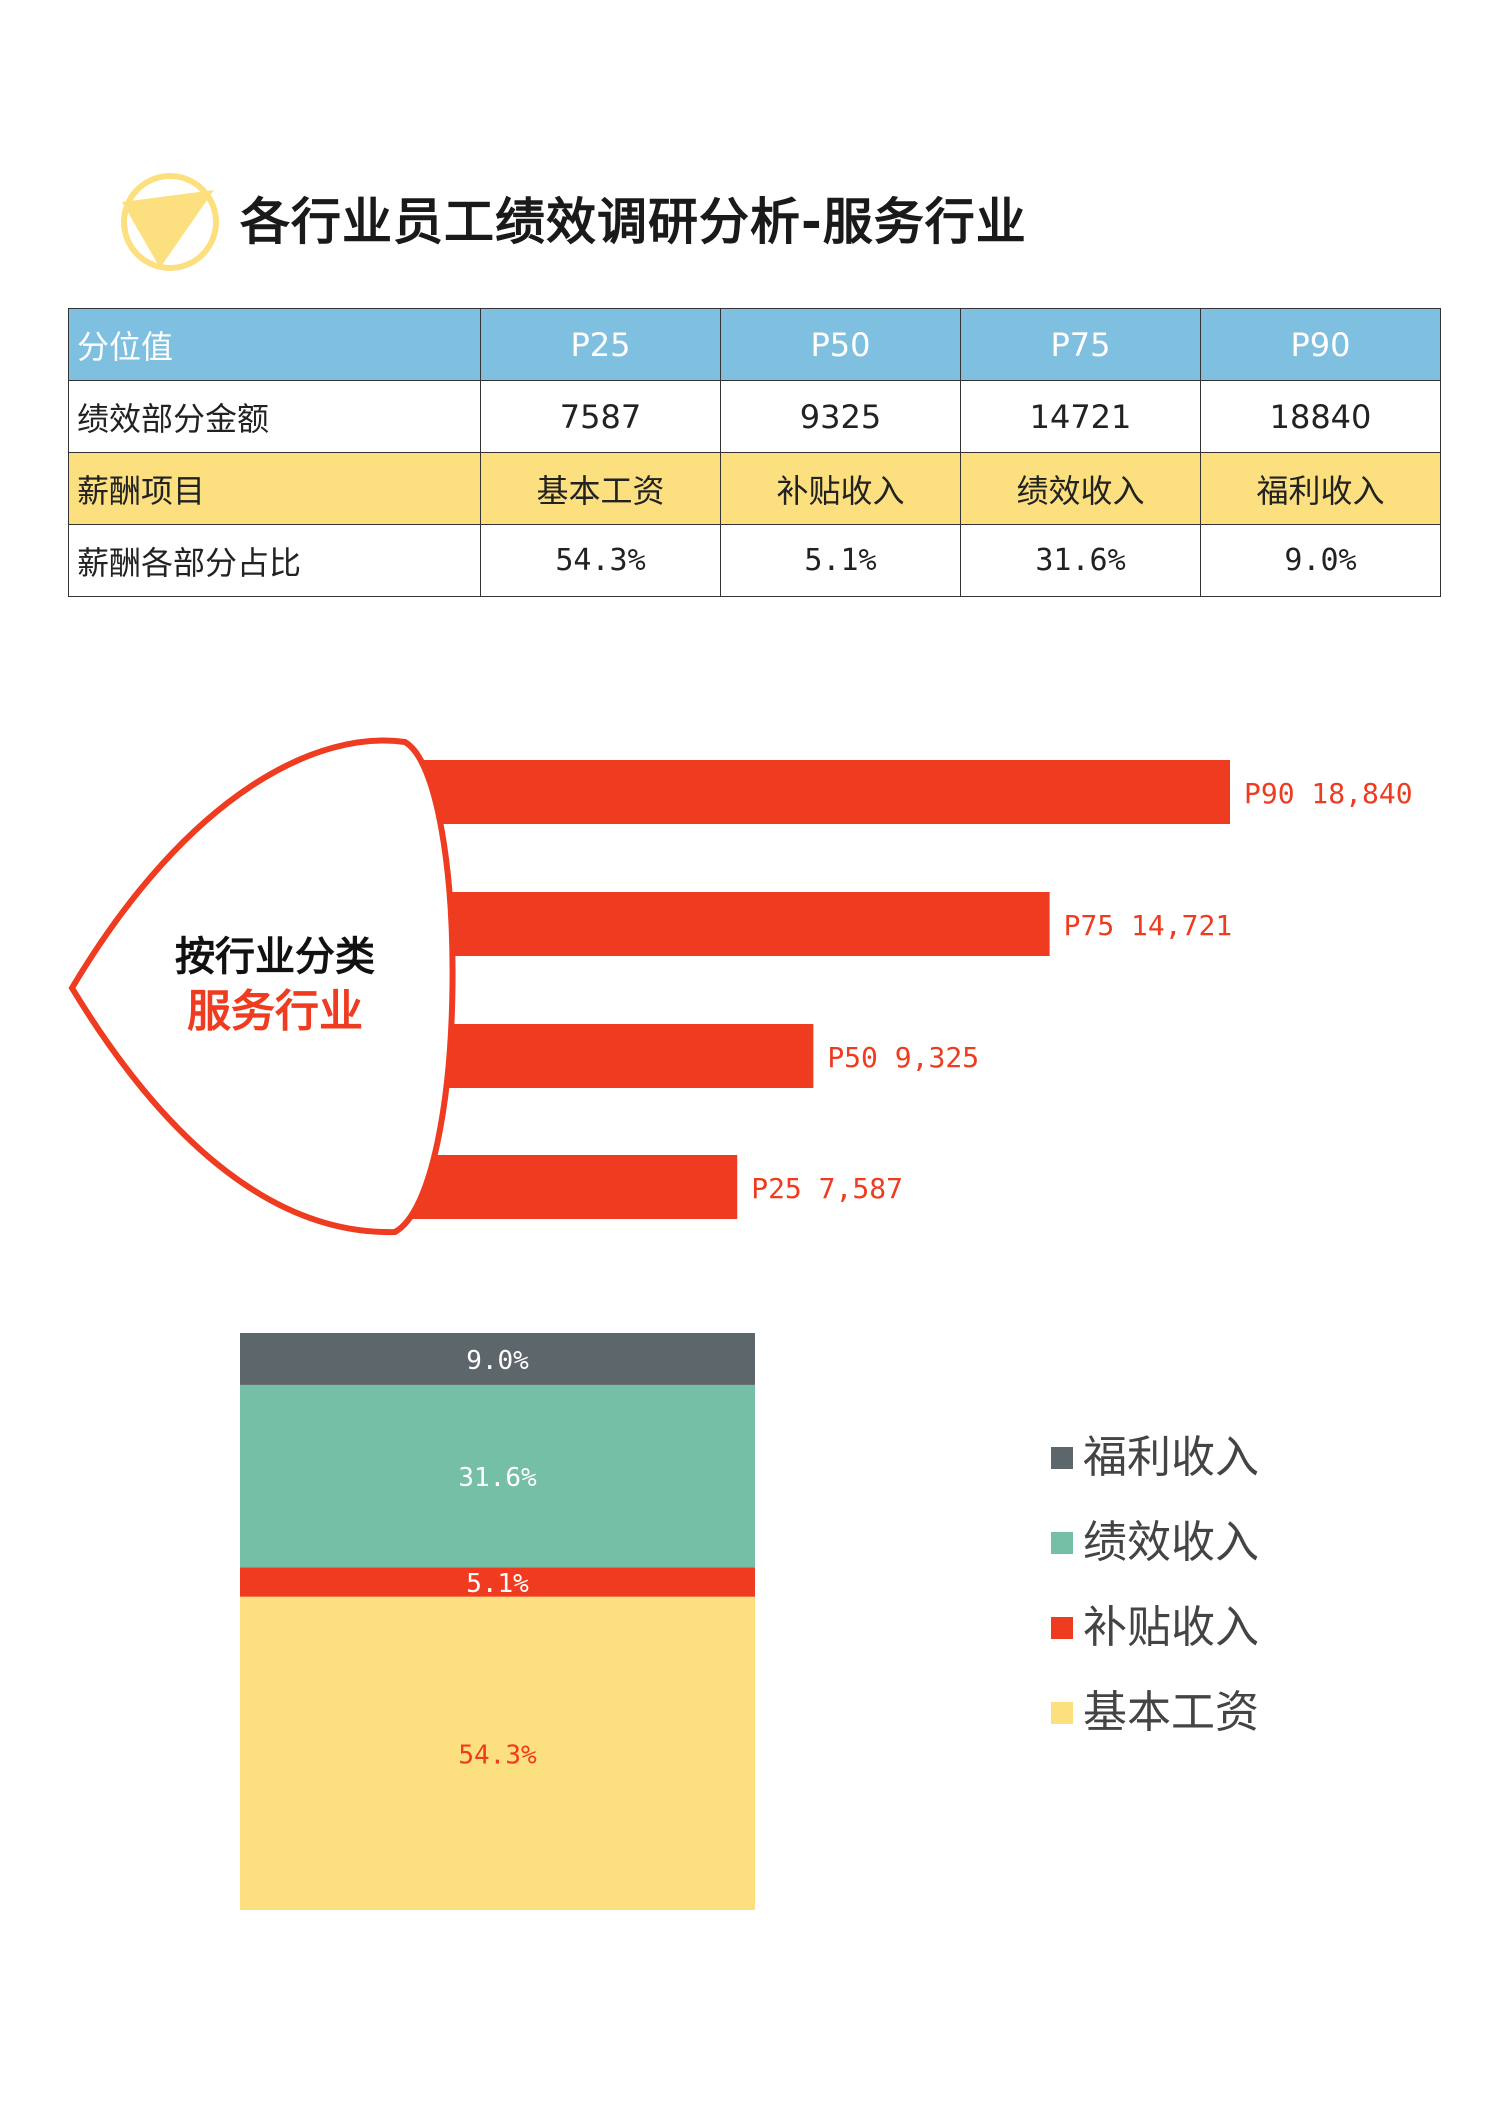 The width and height of the screenshot is (1500, 2121). Describe the element at coordinates (170, 222) in the screenshot. I see `triangle-logo-icon` at that location.